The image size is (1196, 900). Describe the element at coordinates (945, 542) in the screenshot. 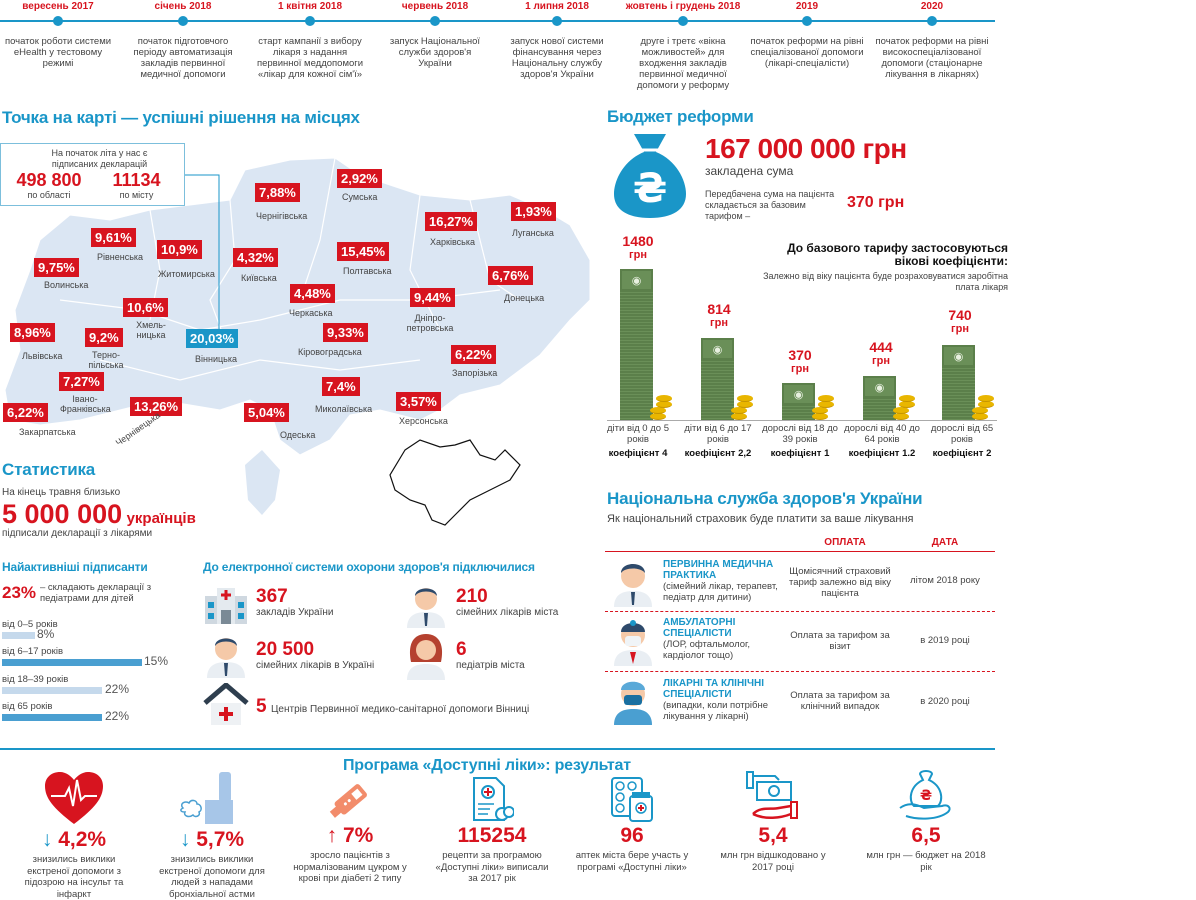

I see `col-date-header: ДАТА` at that location.